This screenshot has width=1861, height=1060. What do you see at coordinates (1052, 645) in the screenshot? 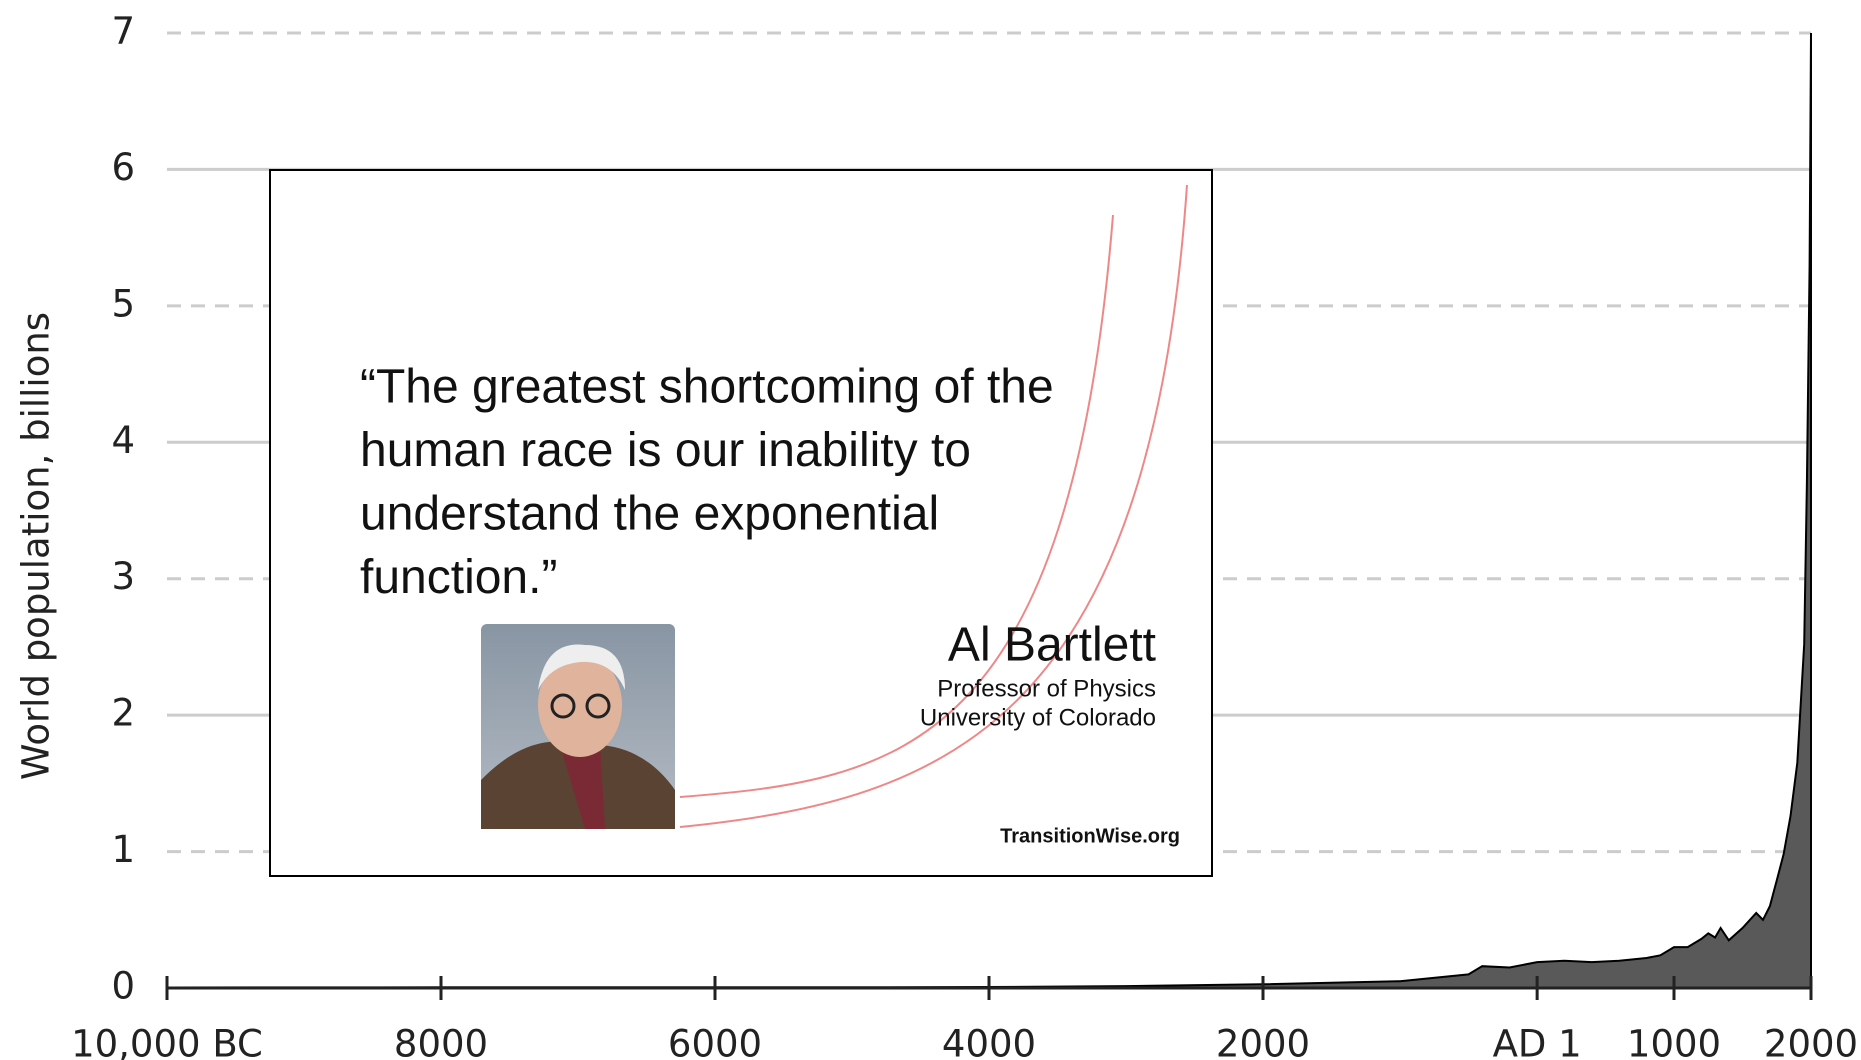
I see `author-name: Al Bartlett` at bounding box center [1052, 645].